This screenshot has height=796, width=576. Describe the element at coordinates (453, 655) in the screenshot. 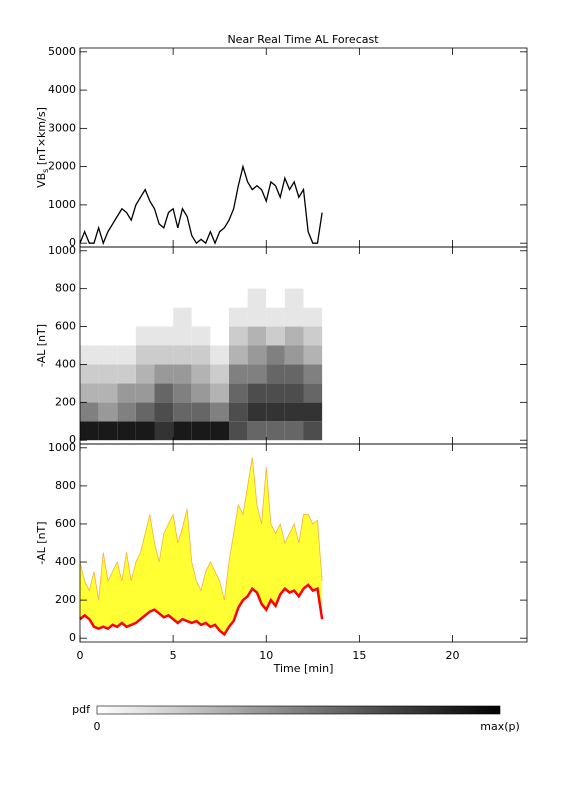

I see `x-tick-label: 20` at that location.